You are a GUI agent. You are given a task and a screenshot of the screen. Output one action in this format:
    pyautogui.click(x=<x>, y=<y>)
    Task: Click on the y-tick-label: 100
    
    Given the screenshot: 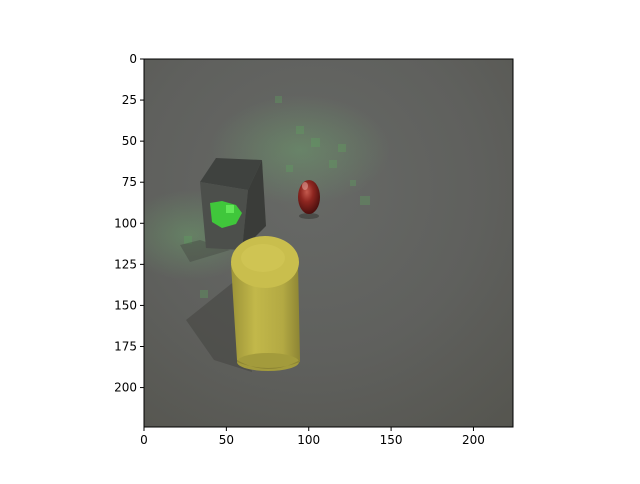 What is the action you would take?
    pyautogui.click(x=125, y=223)
    